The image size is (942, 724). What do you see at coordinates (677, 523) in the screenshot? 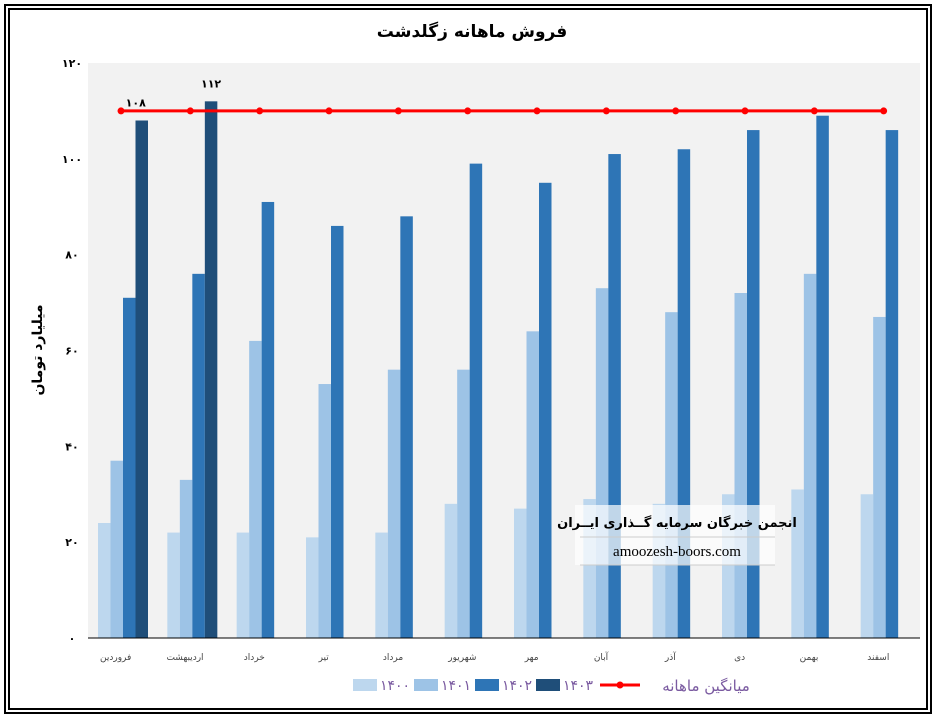
I see `watermark-org: انجمن خبرگان سرمایه گــذاری ایــران` at bounding box center [677, 523].